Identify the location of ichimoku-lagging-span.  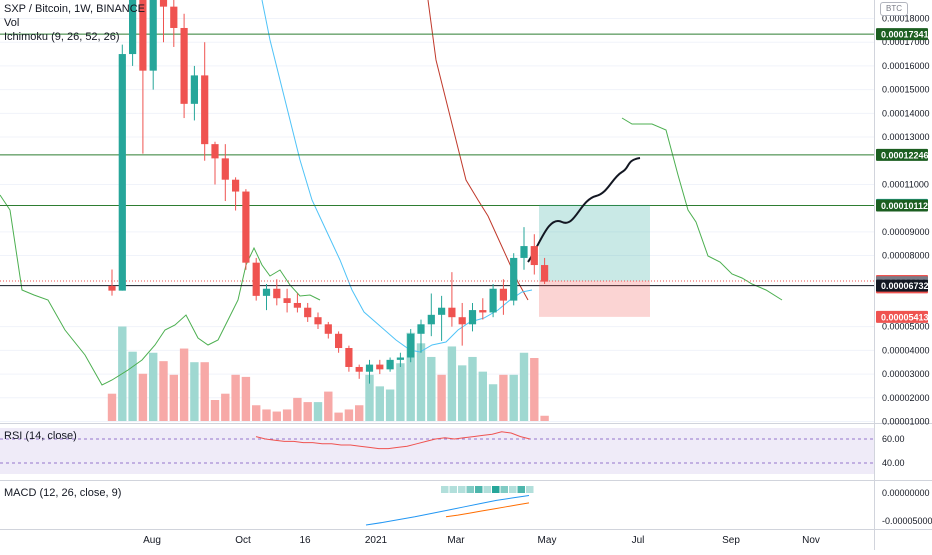
(160, 290).